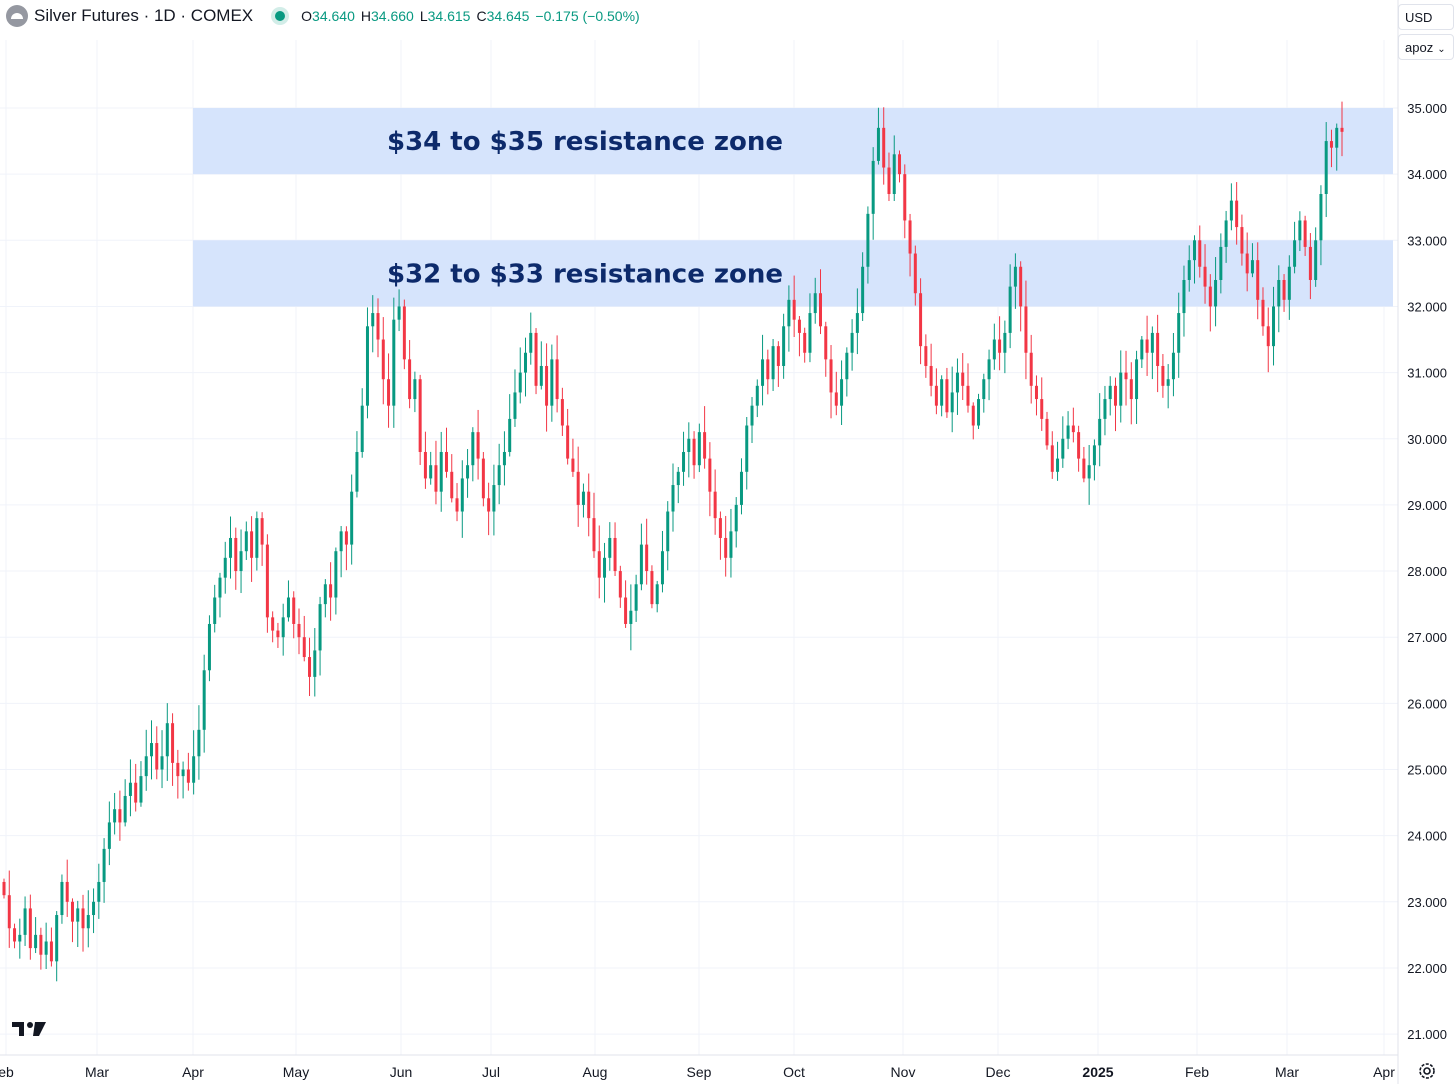 The image size is (1456, 1084). I want to click on price-tick-label: 25.000, so click(1427, 770).